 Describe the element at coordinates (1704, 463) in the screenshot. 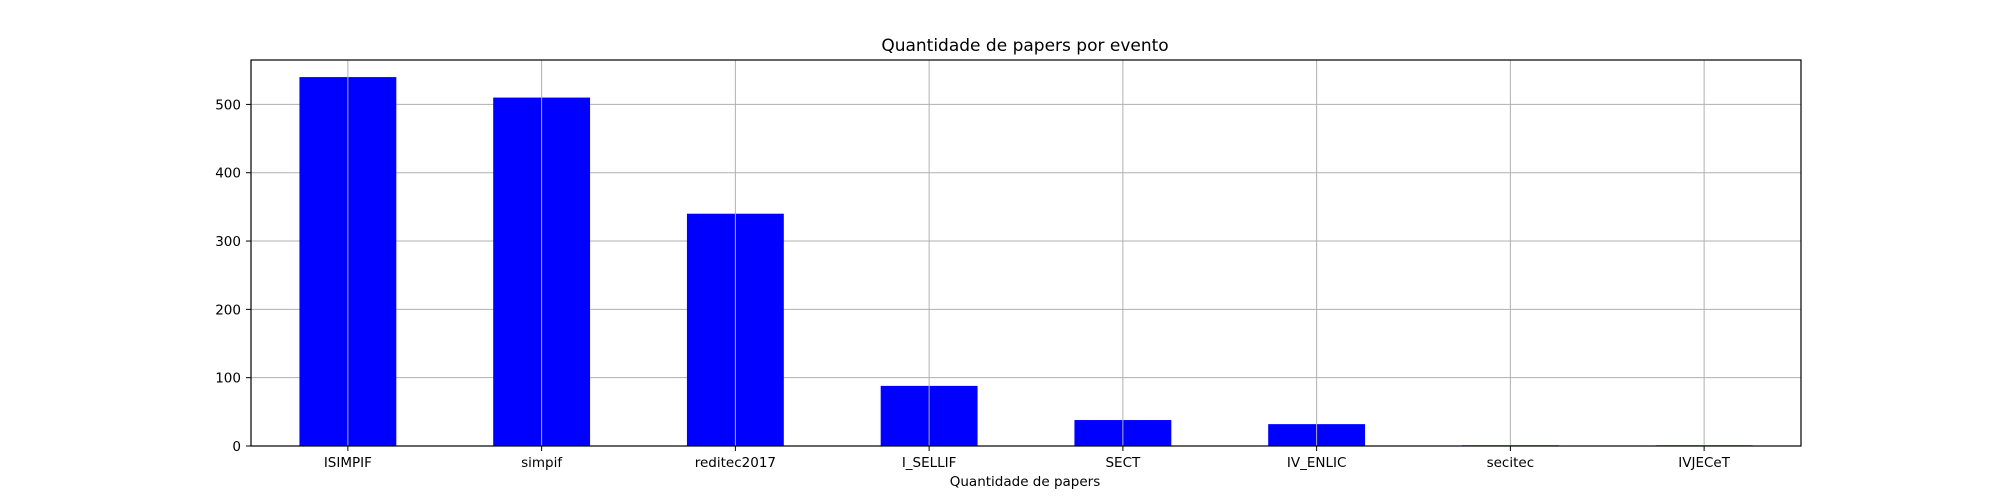

I see `x-tick-label: IVJECeT` at that location.